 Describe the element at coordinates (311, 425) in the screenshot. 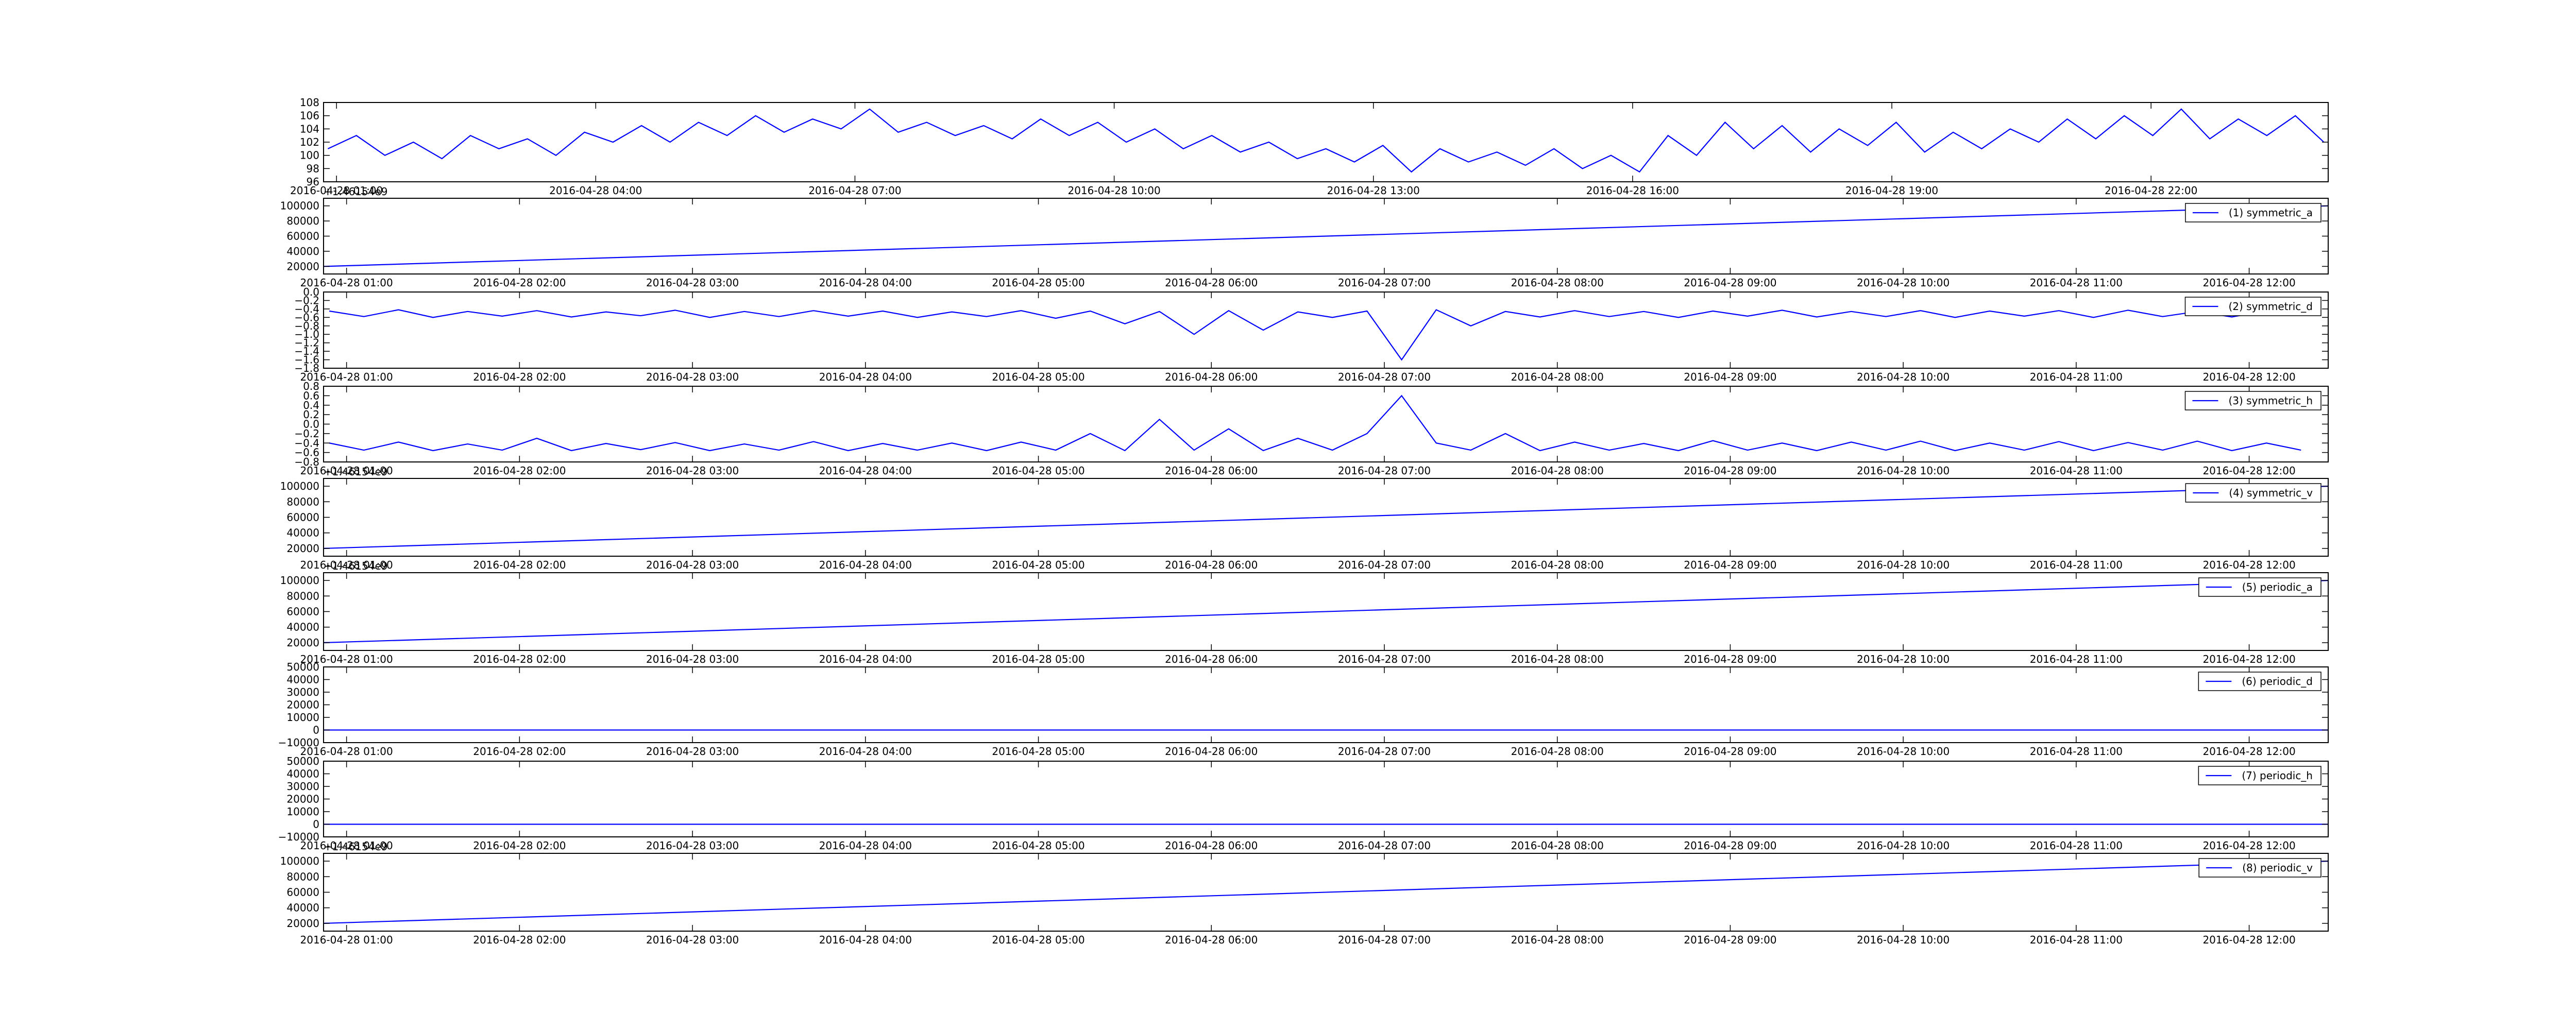

I see `y-tick-label: 0.0` at that location.